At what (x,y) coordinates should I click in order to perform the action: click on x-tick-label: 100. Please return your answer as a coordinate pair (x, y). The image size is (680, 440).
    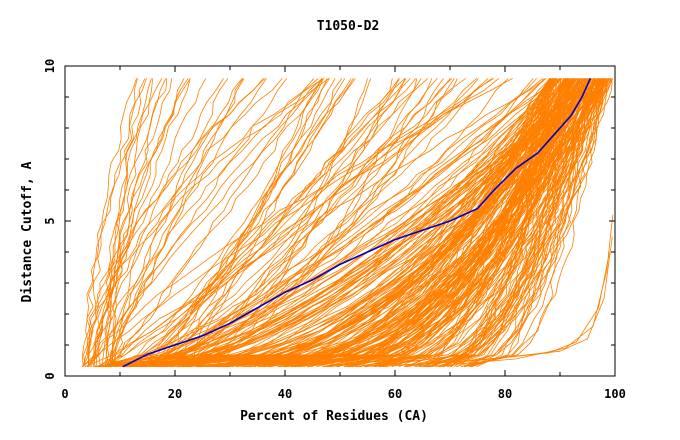
    Looking at the image, I should click on (615, 394).